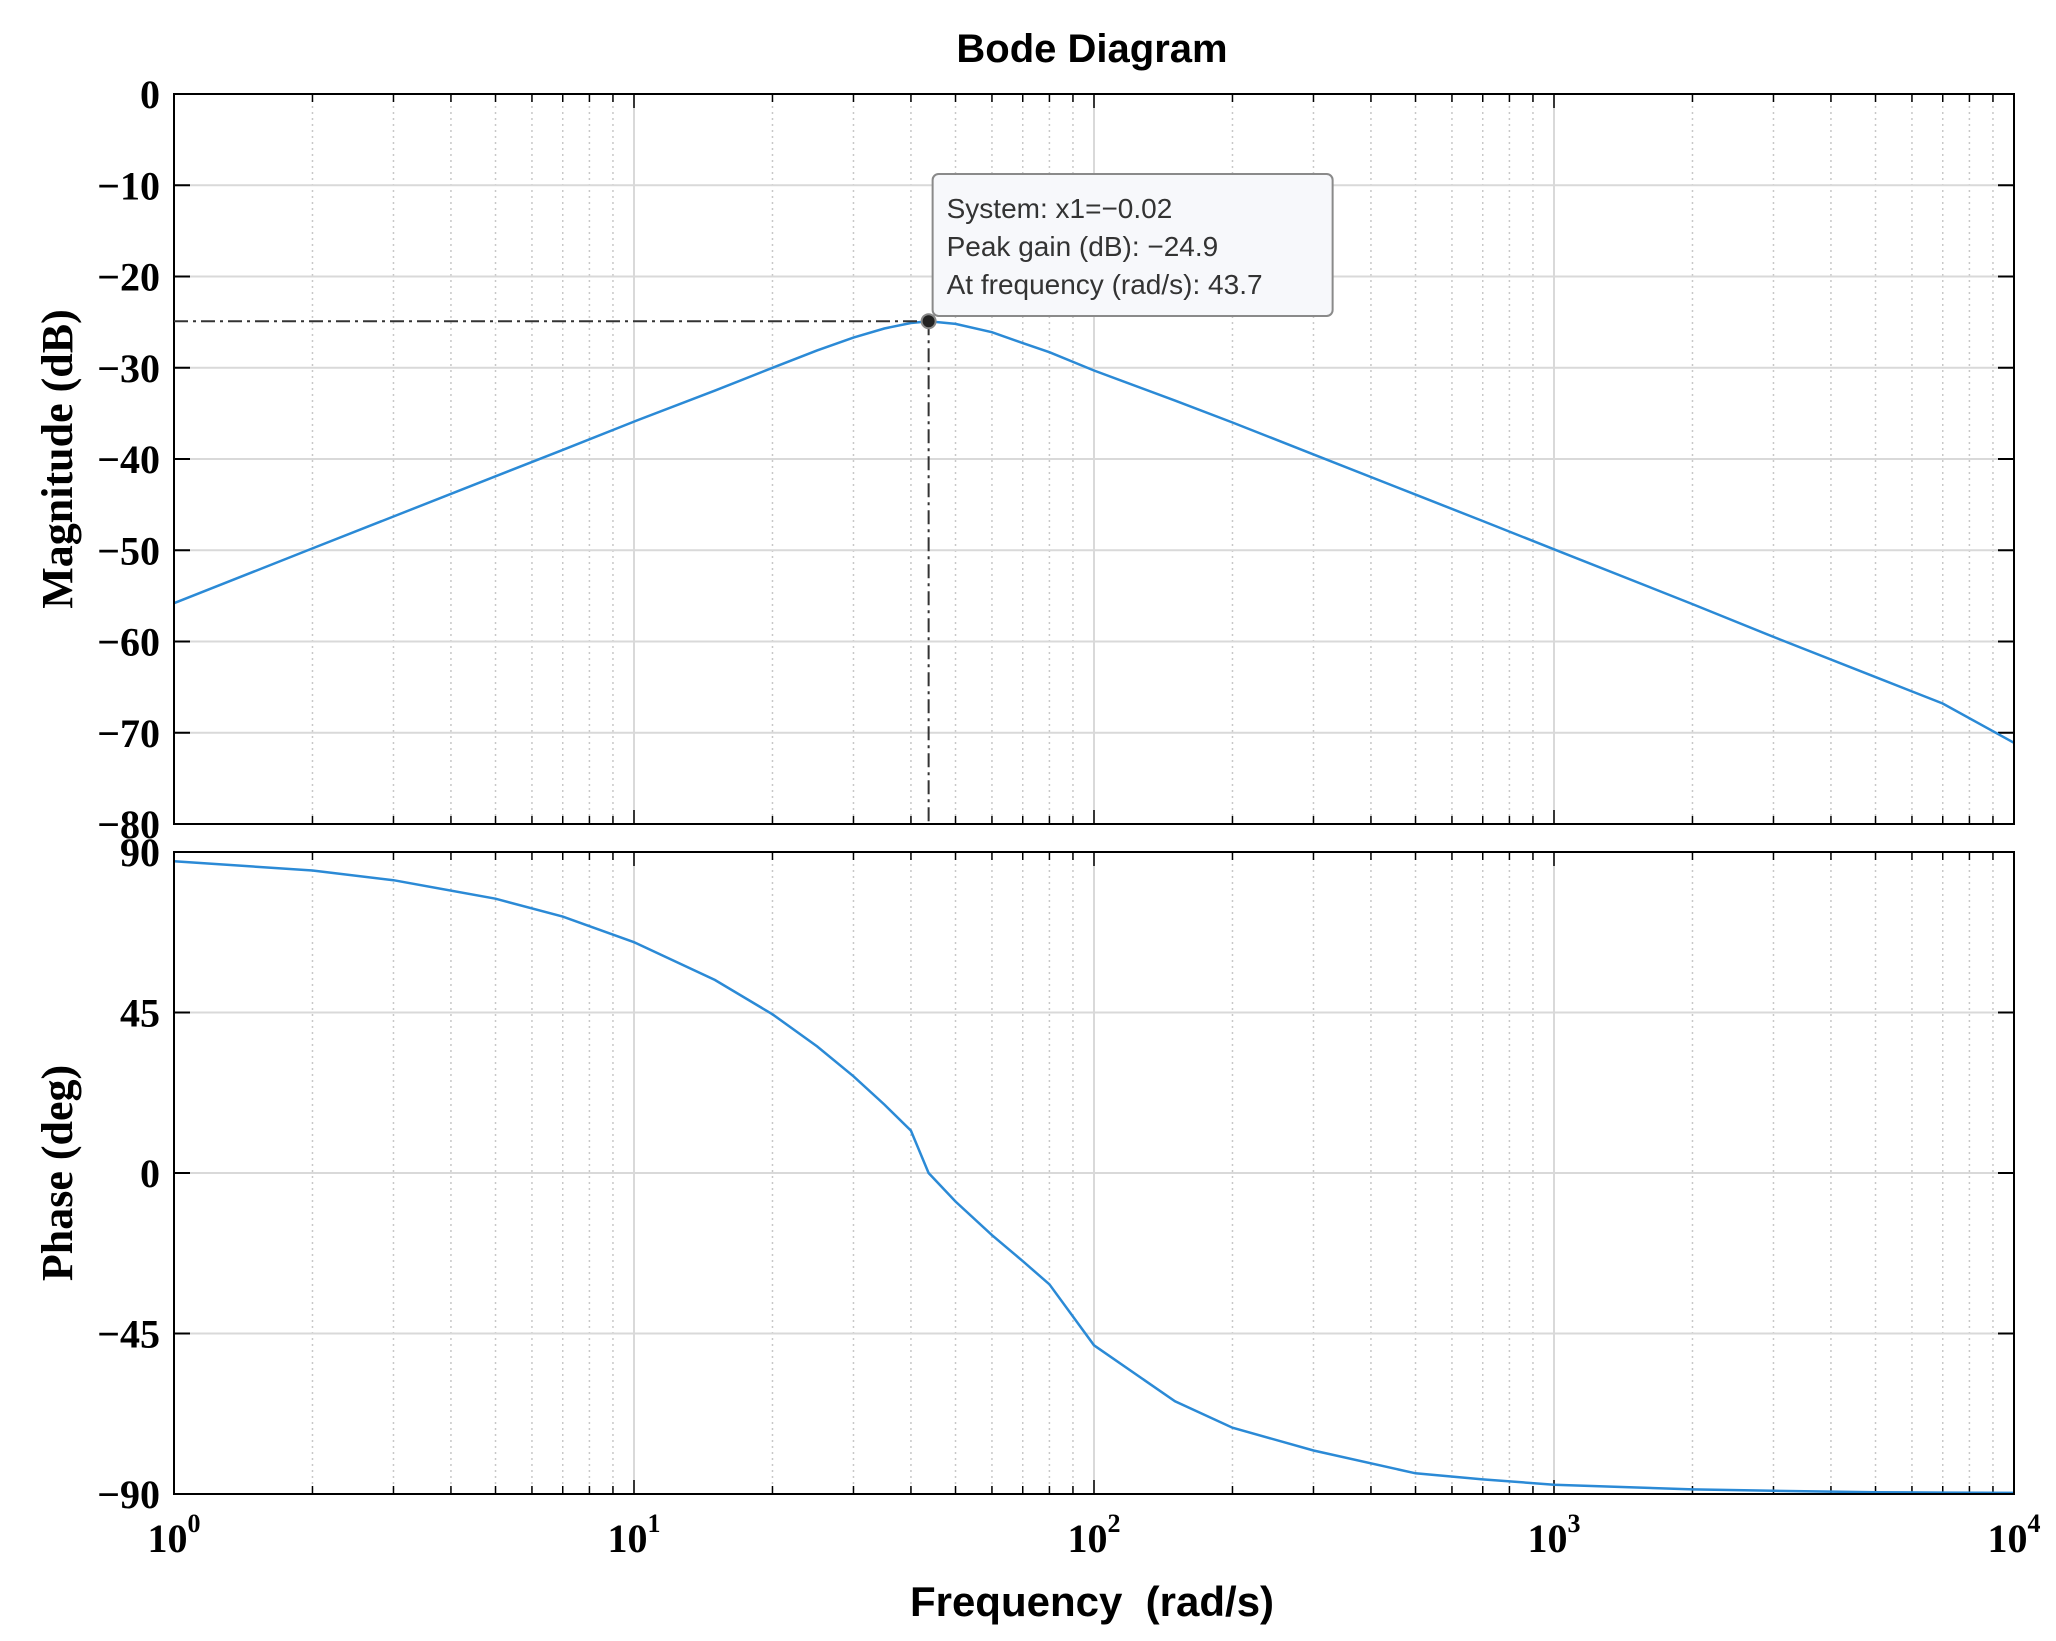  What do you see at coordinates (140, 852) in the screenshot?
I see `phase-y-tick-label: 90` at bounding box center [140, 852].